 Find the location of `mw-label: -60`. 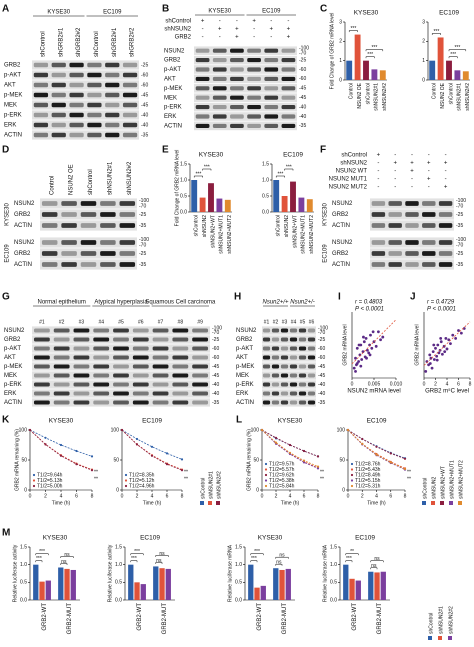

mw-label: -60 is located at coordinates (302, 79).